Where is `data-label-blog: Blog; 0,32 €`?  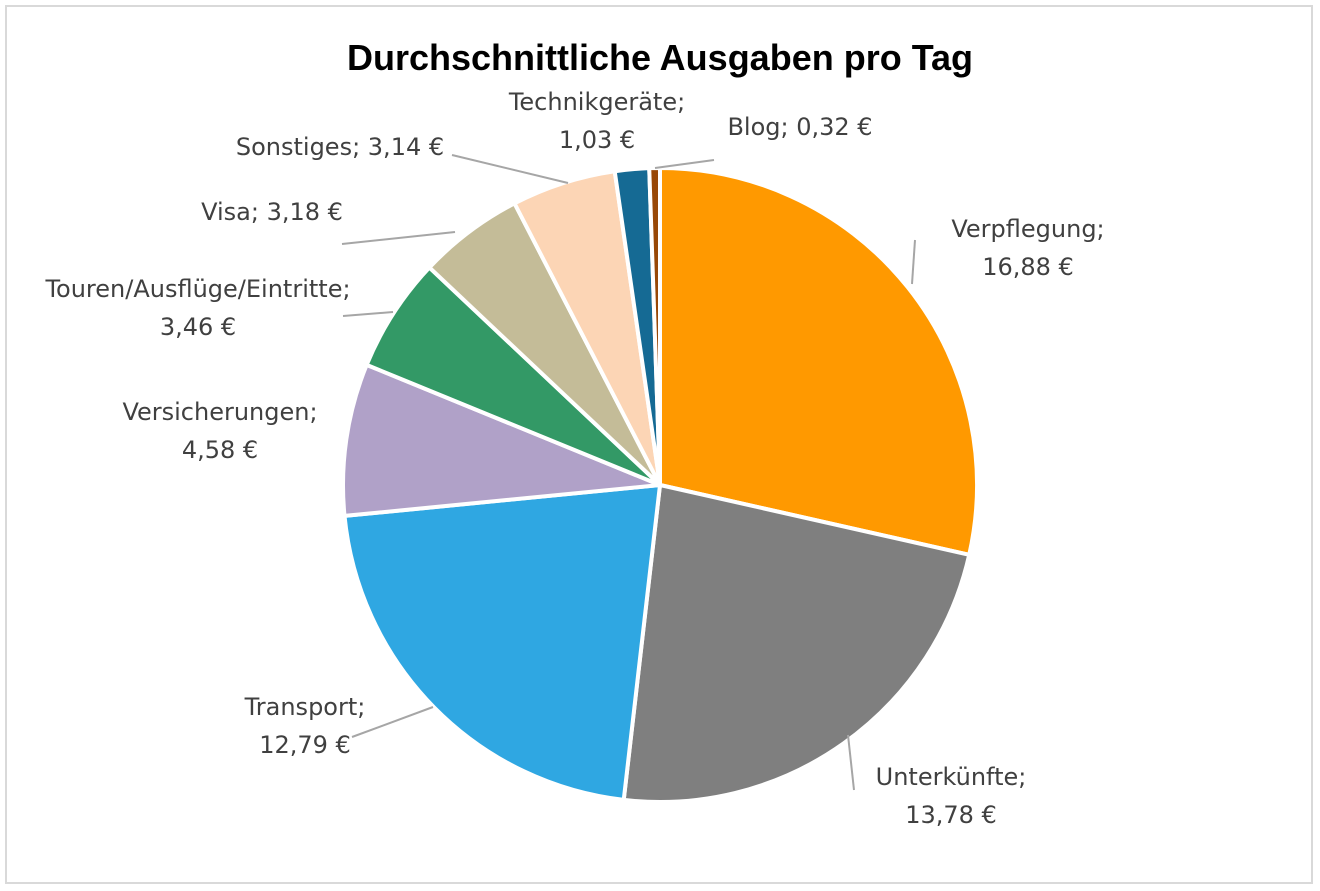
data-label-blog: Blog; 0,32 € is located at coordinates (799, 127).